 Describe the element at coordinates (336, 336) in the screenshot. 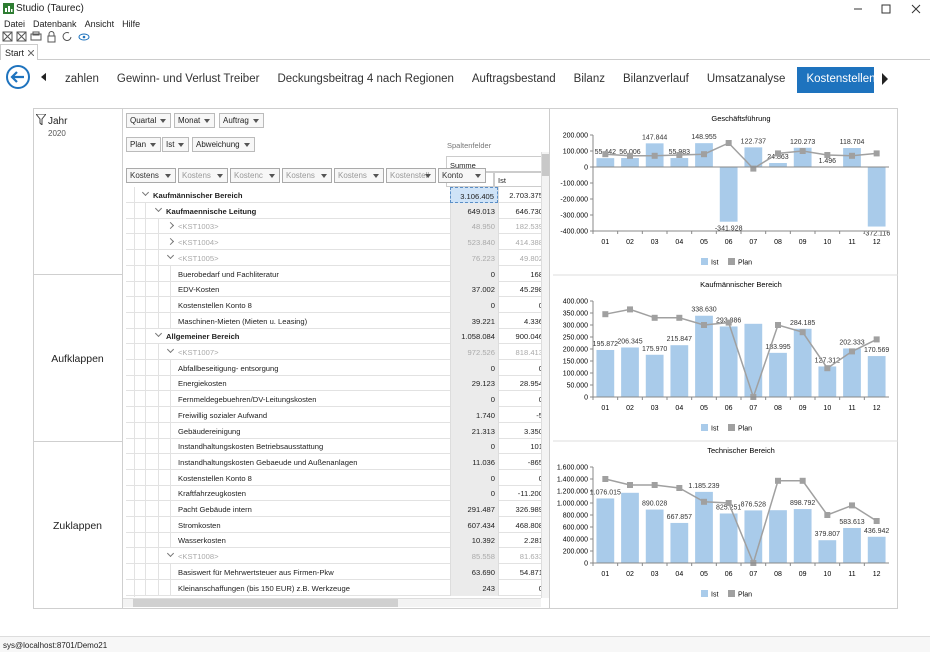

I see `pivot-row: Allgemeiner Bereich 1.058.084 900.046` at that location.